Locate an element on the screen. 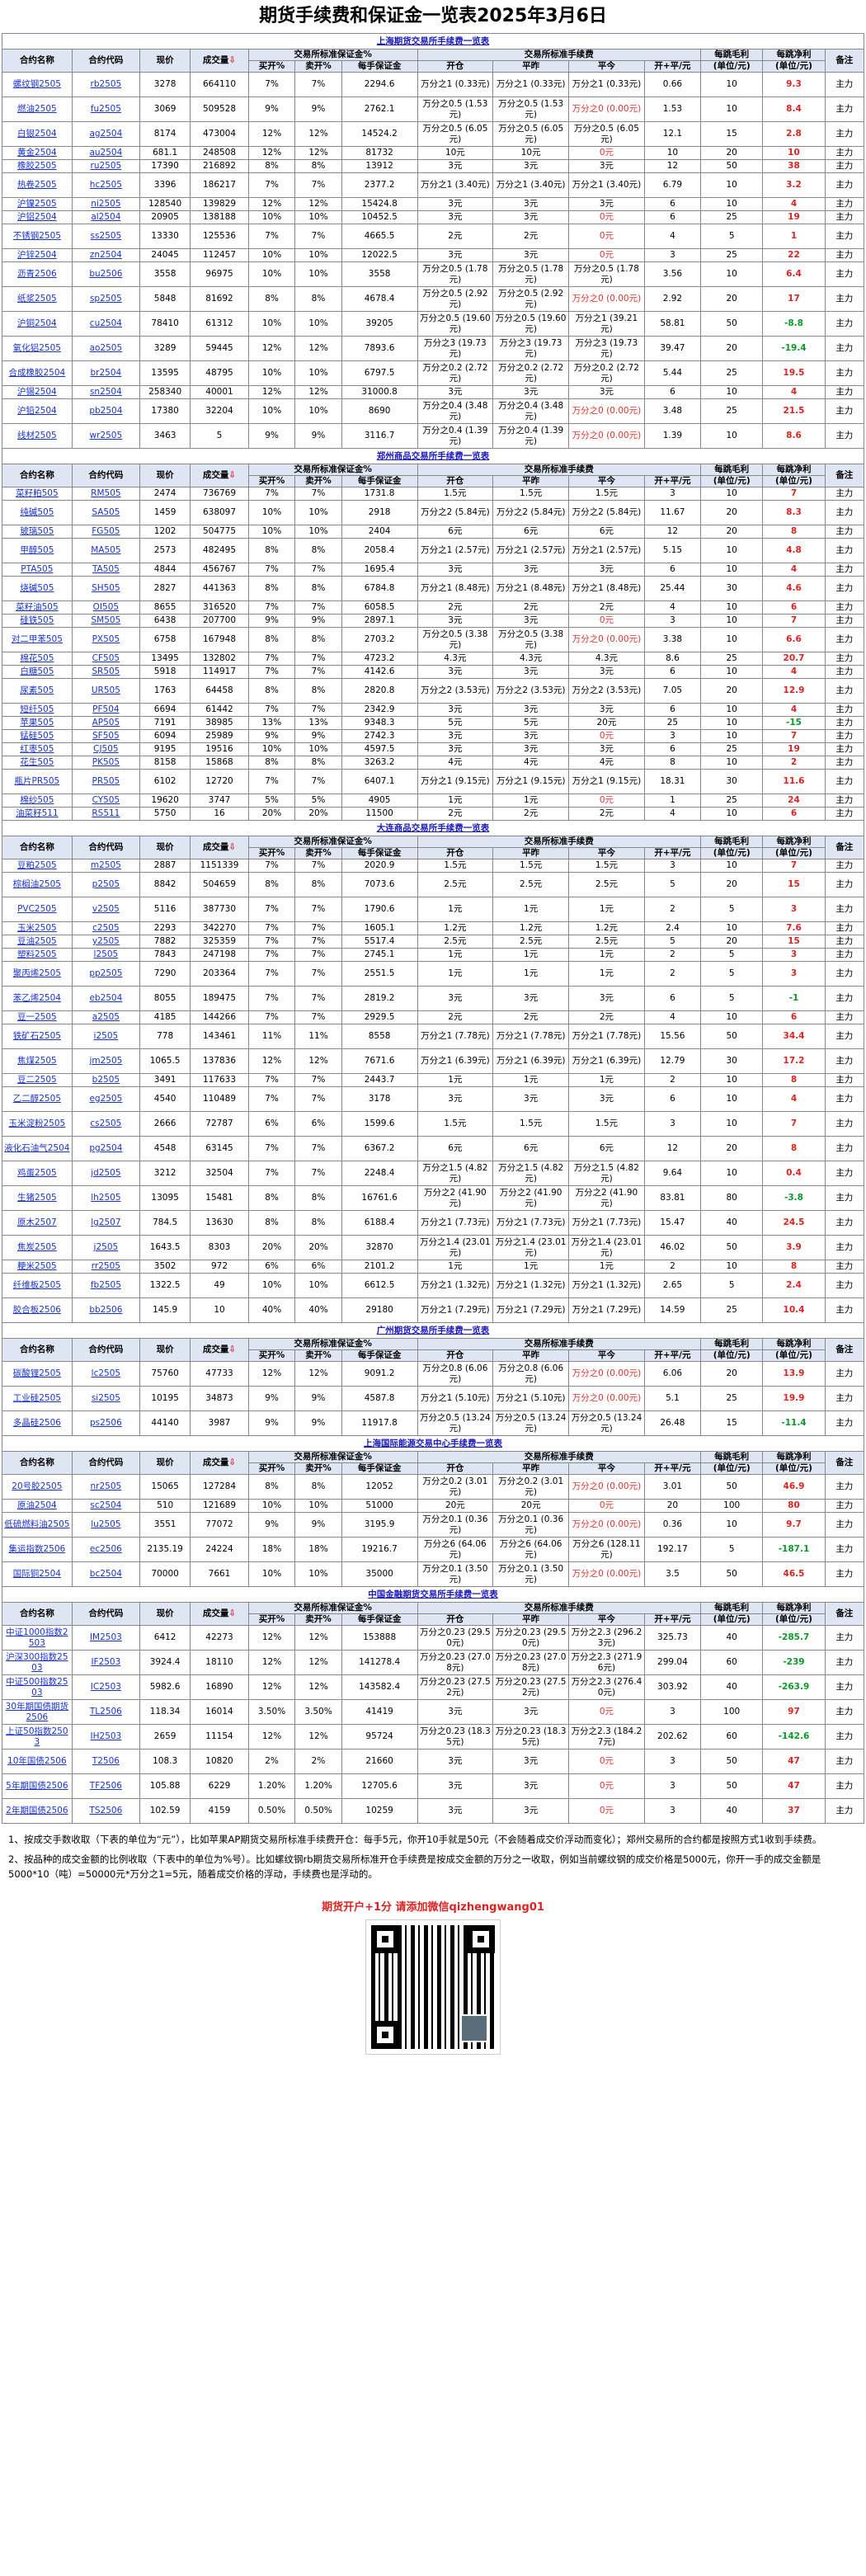 The height and width of the screenshot is (2576, 866). contract-code: RM505 is located at coordinates (106, 494).